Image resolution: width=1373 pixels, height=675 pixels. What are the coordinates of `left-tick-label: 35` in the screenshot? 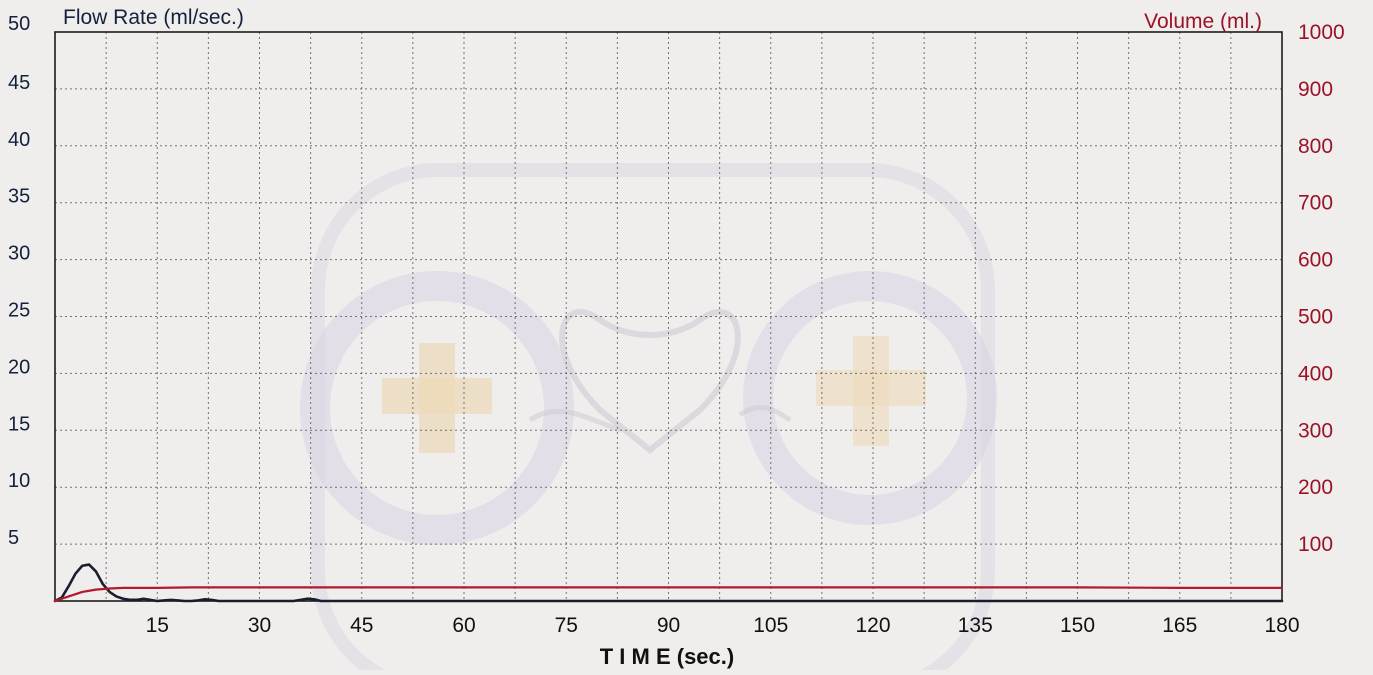 It's located at (19, 197).